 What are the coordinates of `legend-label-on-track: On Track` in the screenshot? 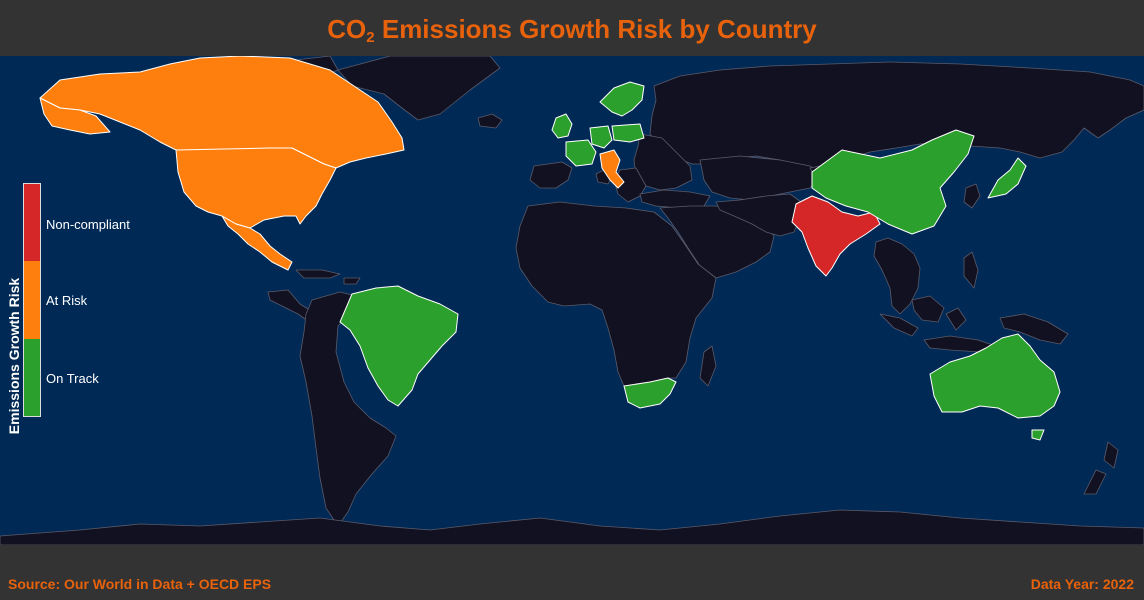 It's located at (72, 378).